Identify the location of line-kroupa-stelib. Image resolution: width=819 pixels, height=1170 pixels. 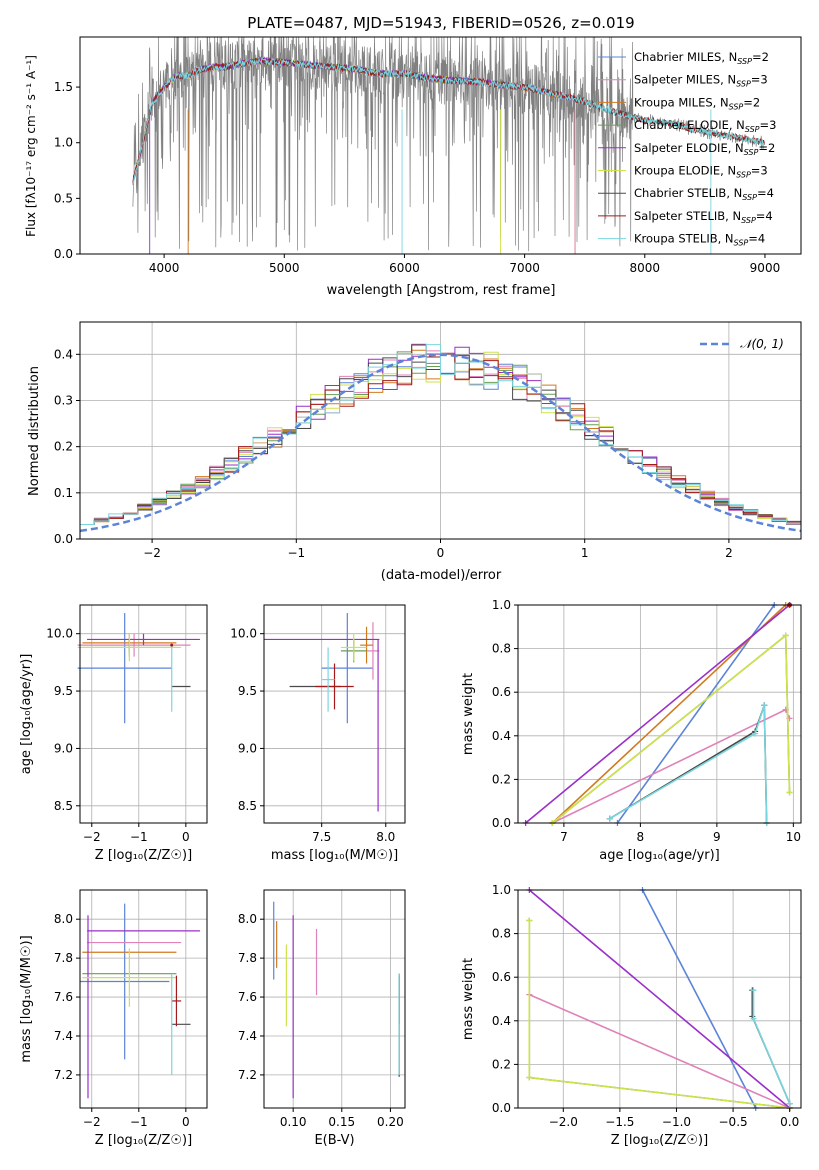
(688, 764).